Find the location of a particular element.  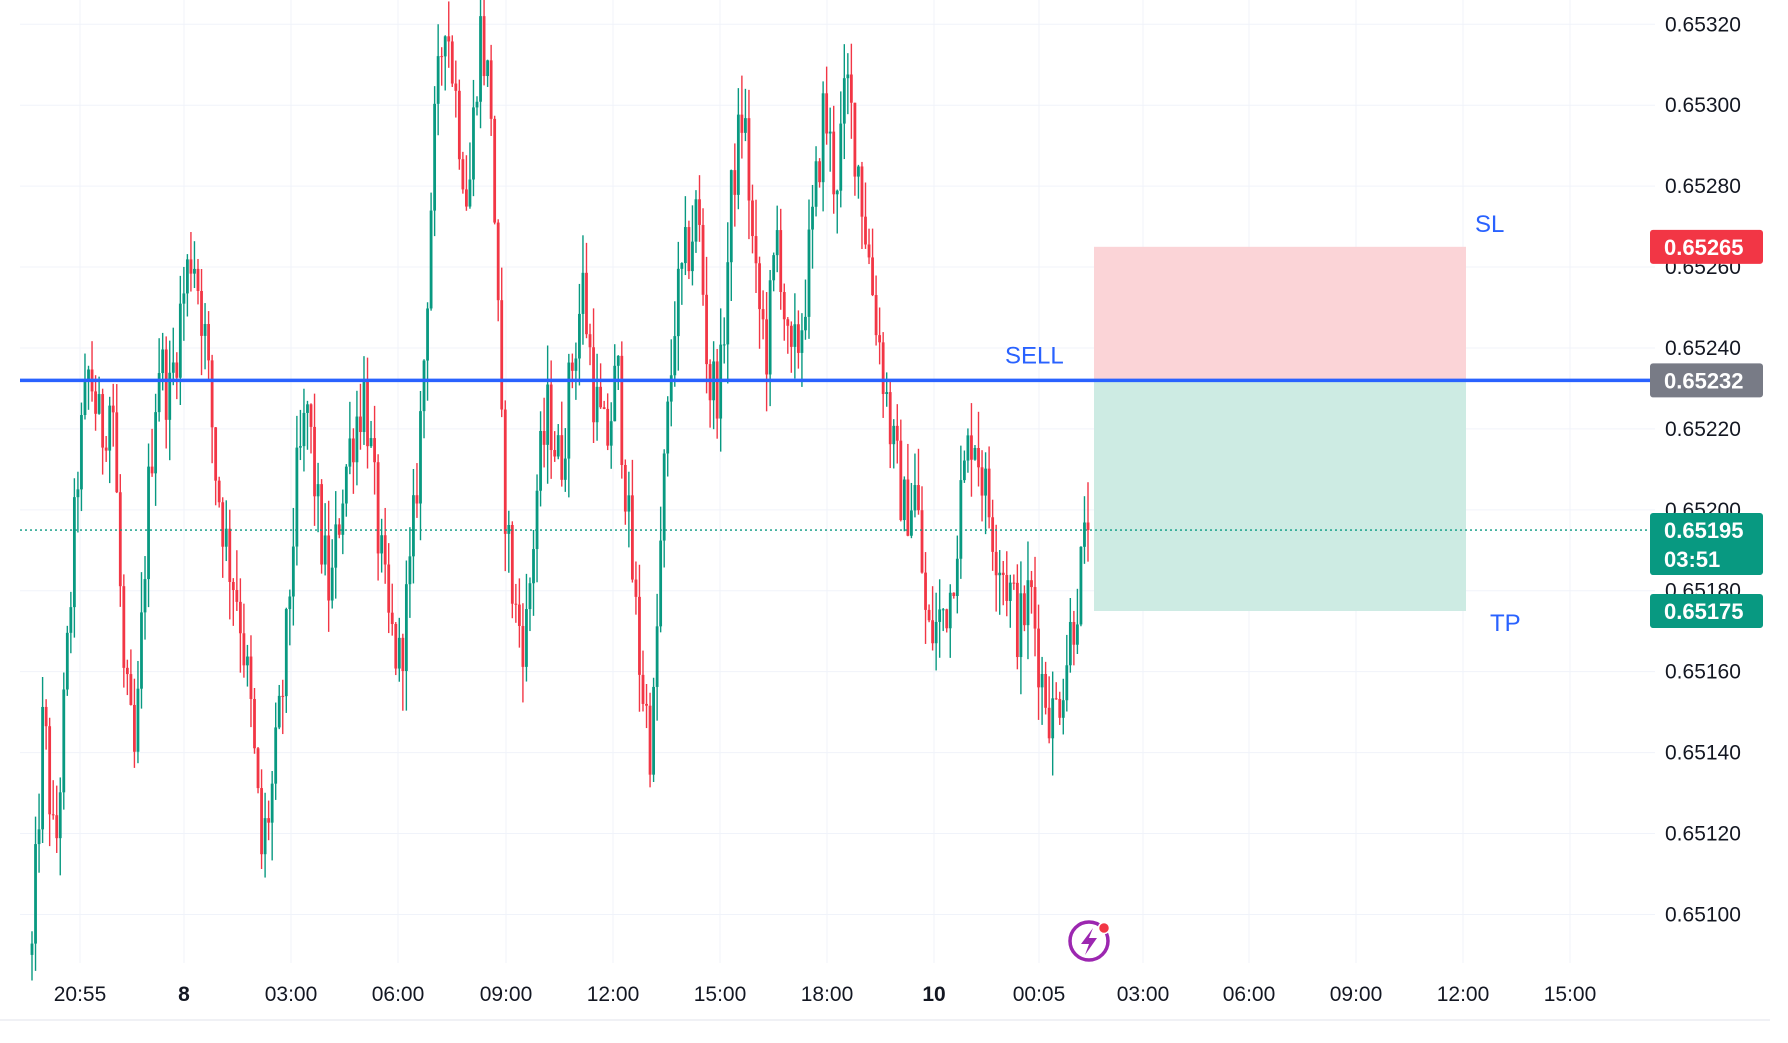

take-profit-zone is located at coordinates (1280, 495).